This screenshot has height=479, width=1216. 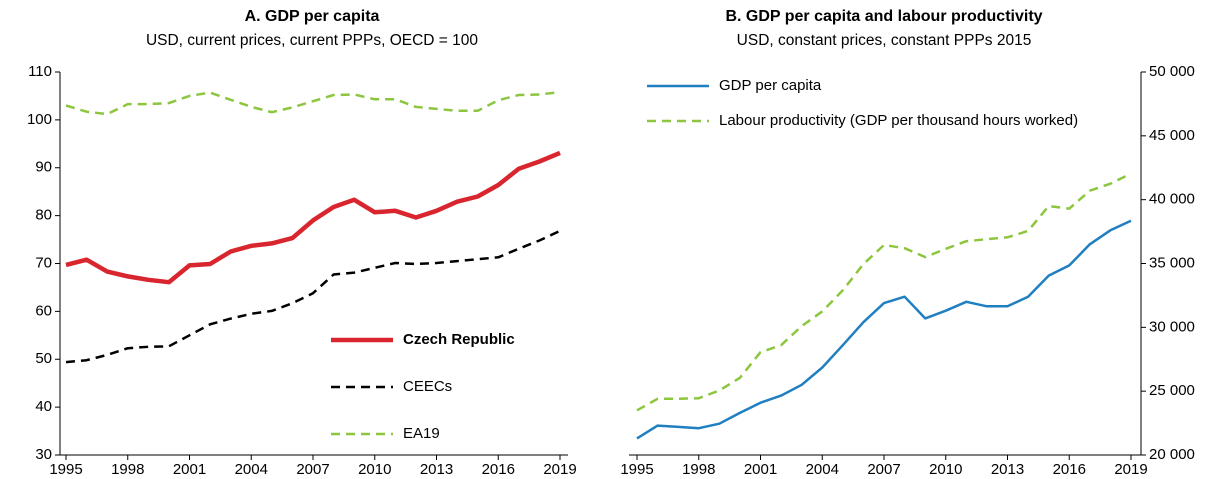 What do you see at coordinates (1172, 135) in the screenshot?
I see `y-tick-label: 45 000` at bounding box center [1172, 135].